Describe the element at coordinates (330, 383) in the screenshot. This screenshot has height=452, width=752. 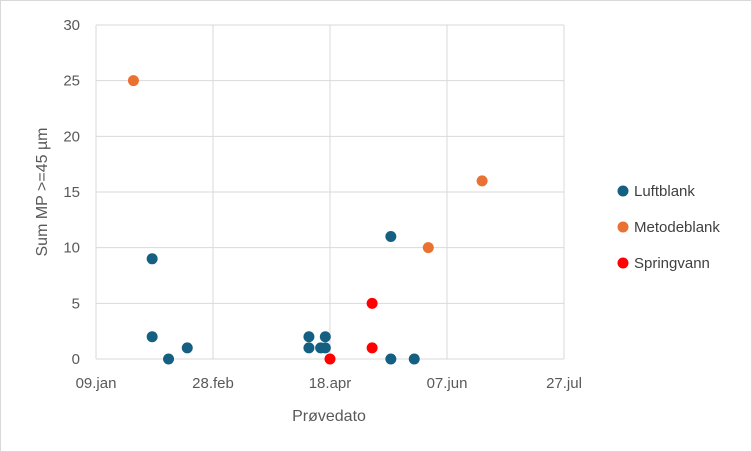
I see `x-tick-label: 18.apr` at that location.